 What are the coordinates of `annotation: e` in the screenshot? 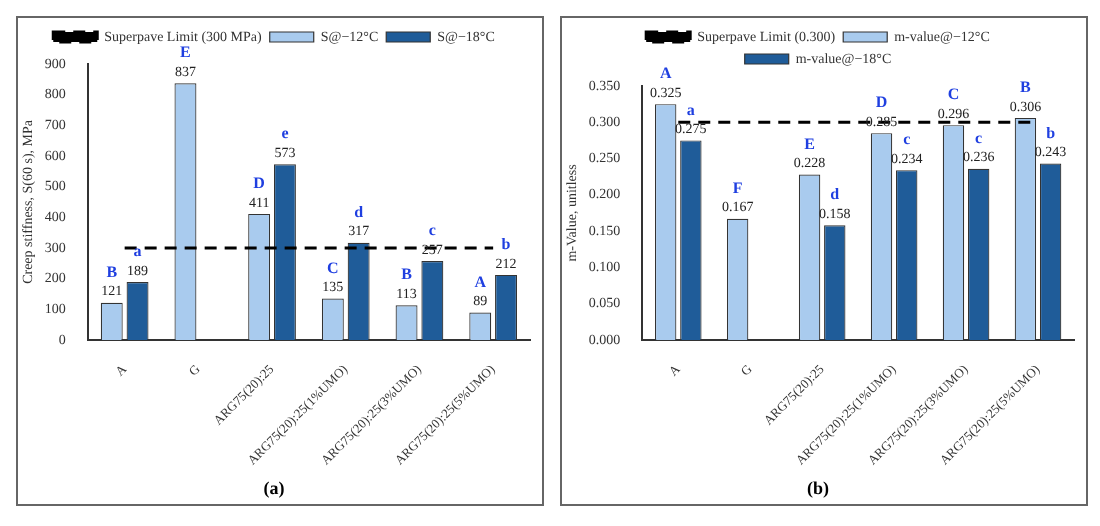 It's located at (285, 133).